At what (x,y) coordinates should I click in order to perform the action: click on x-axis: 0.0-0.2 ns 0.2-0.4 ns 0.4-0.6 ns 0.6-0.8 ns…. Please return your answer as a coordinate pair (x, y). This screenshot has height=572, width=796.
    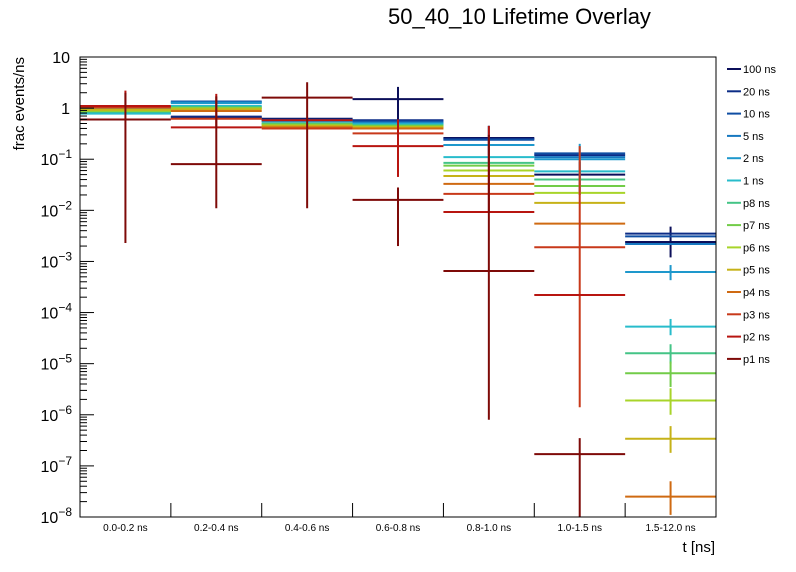
    Looking at the image, I should click on (398, 518).